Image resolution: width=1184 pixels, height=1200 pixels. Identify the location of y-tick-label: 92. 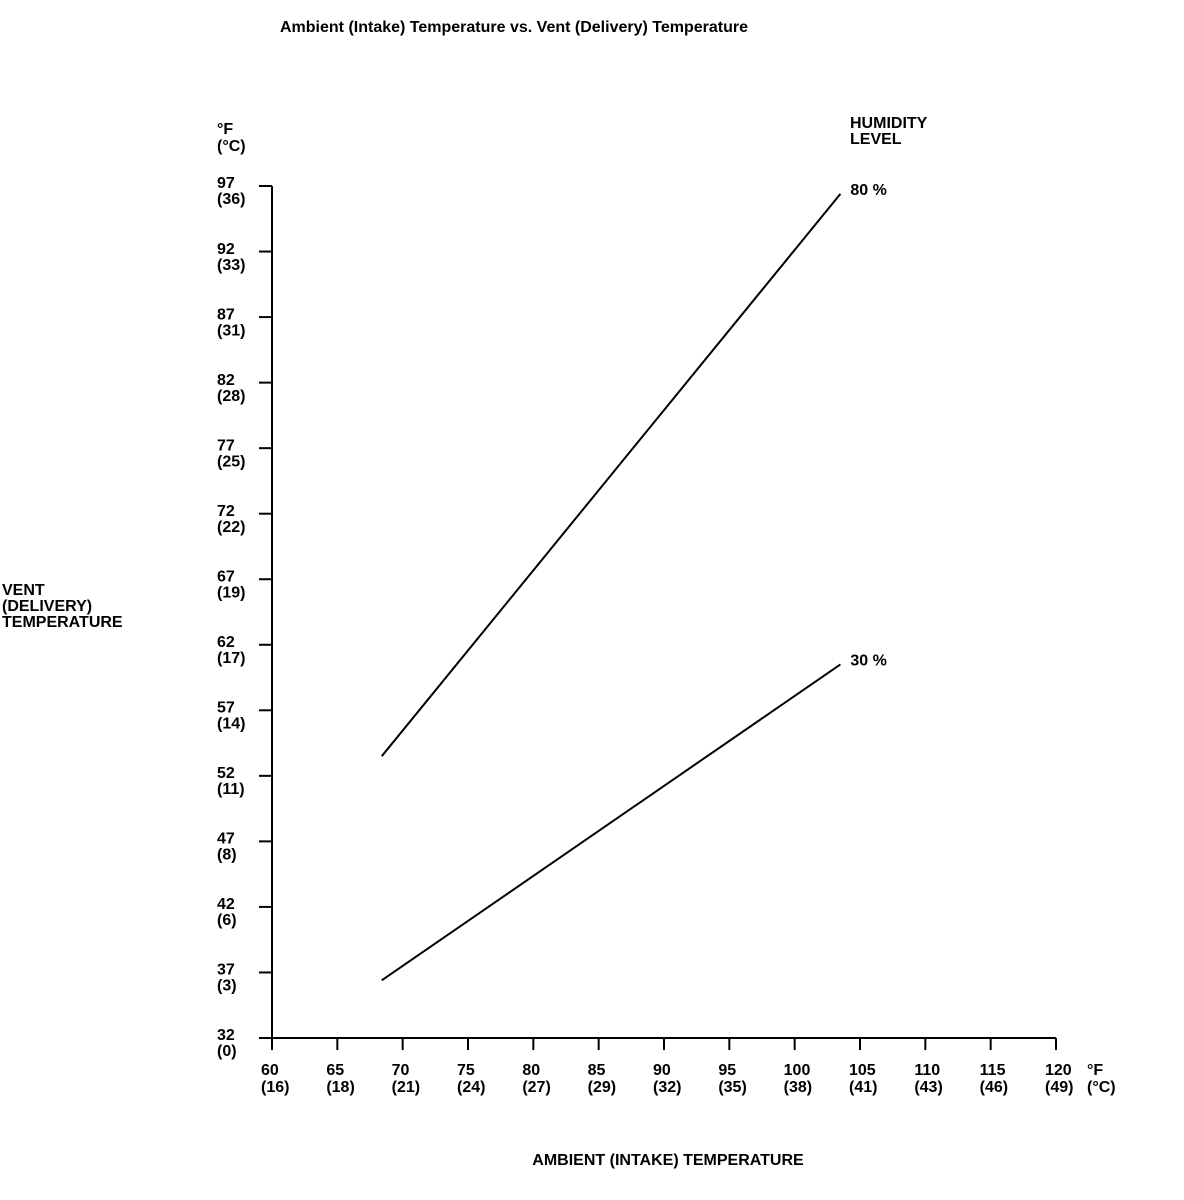
(226, 249).